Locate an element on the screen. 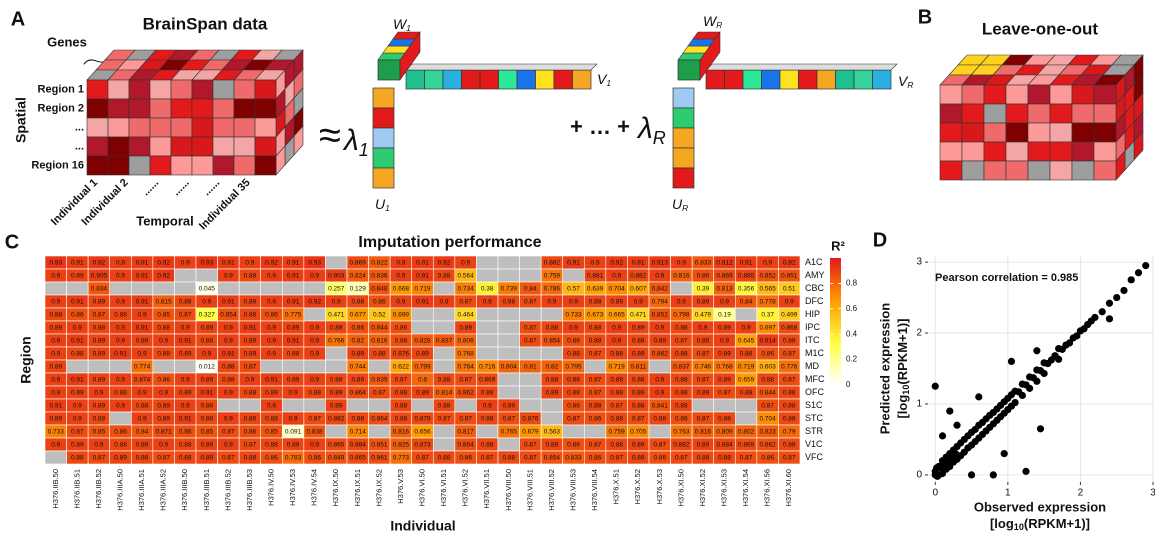  cell-label: 0.852 is located at coordinates (768, 276).